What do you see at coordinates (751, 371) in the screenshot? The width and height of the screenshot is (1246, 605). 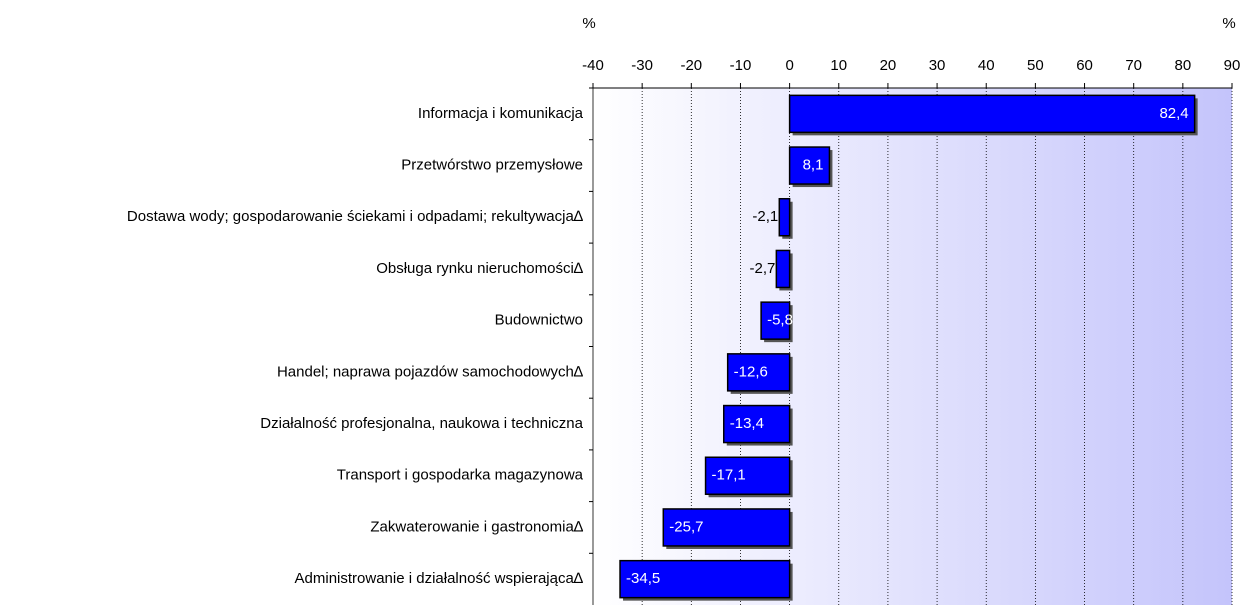 I see `data-label: -12,6` at bounding box center [751, 371].